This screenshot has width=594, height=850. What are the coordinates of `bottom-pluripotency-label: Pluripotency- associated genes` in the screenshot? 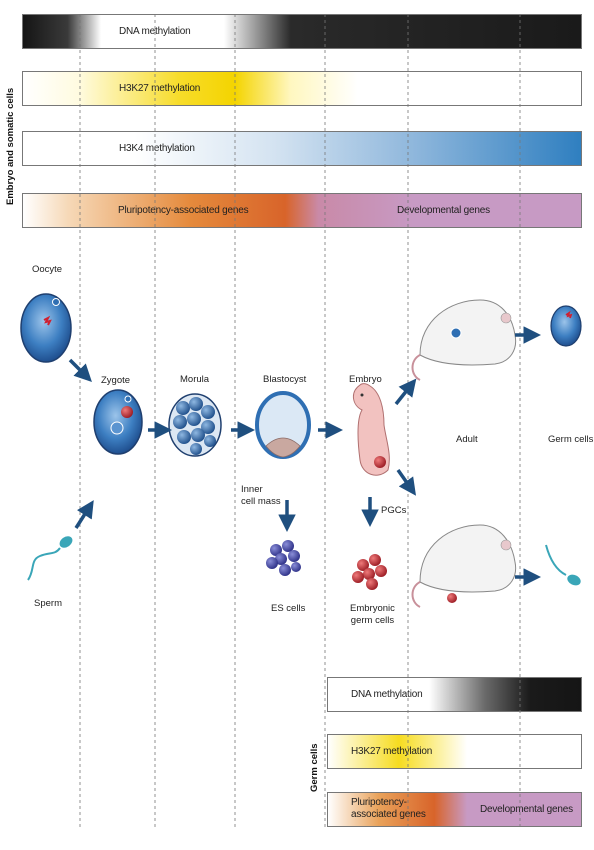 It's located at (388, 808).